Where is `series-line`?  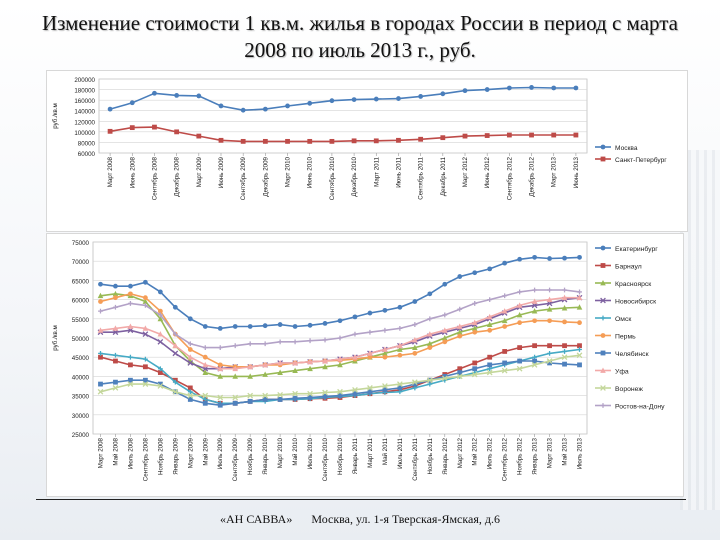 series-line is located at coordinates (340, 293).